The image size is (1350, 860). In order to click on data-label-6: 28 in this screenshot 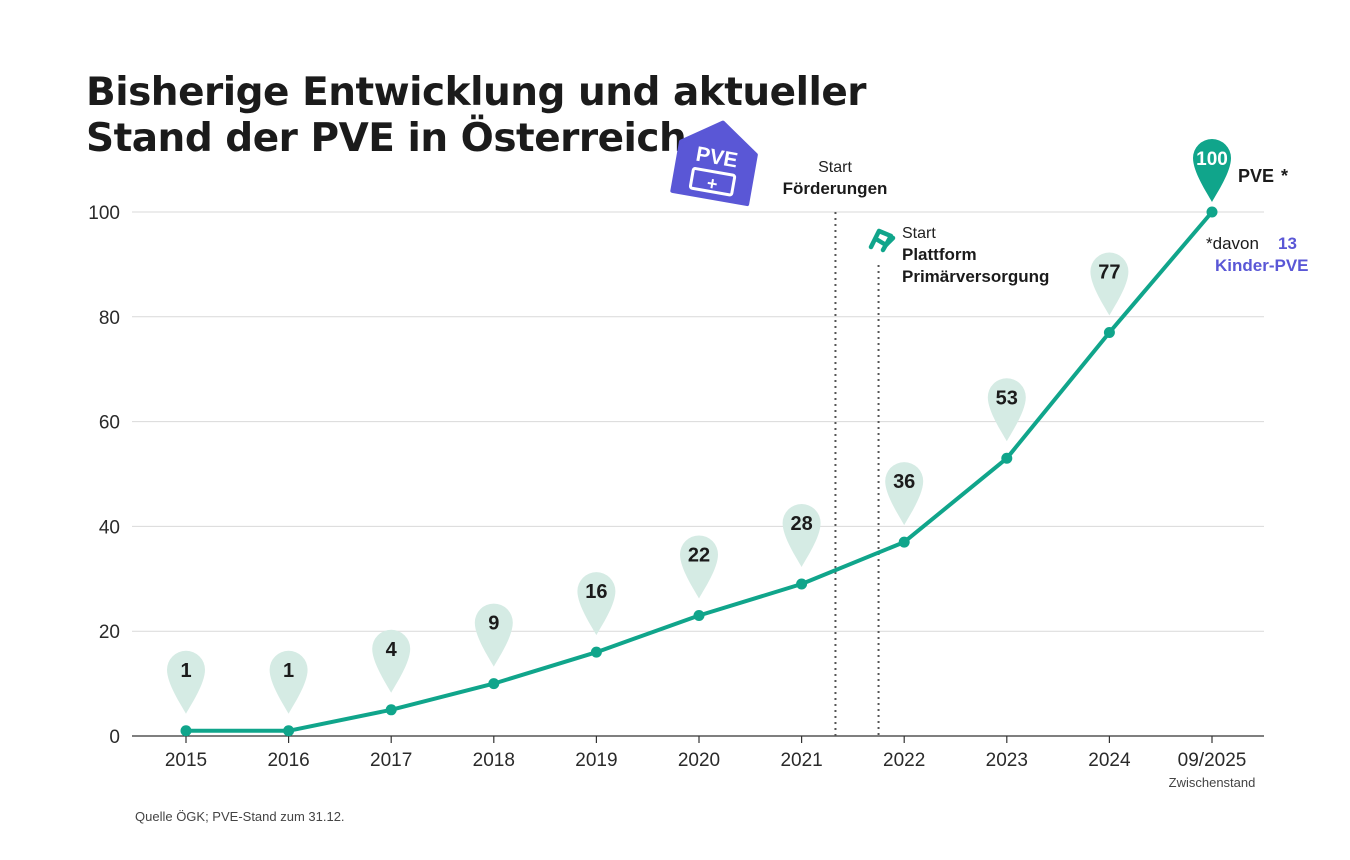, I will do `click(801, 524)`.